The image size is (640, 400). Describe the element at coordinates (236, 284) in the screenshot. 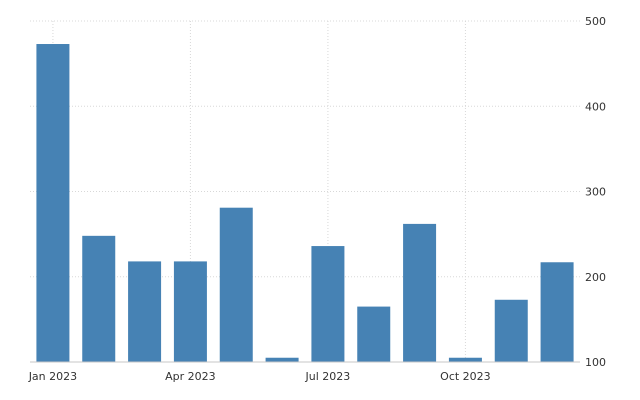

I see `bar-may-2023` at that location.